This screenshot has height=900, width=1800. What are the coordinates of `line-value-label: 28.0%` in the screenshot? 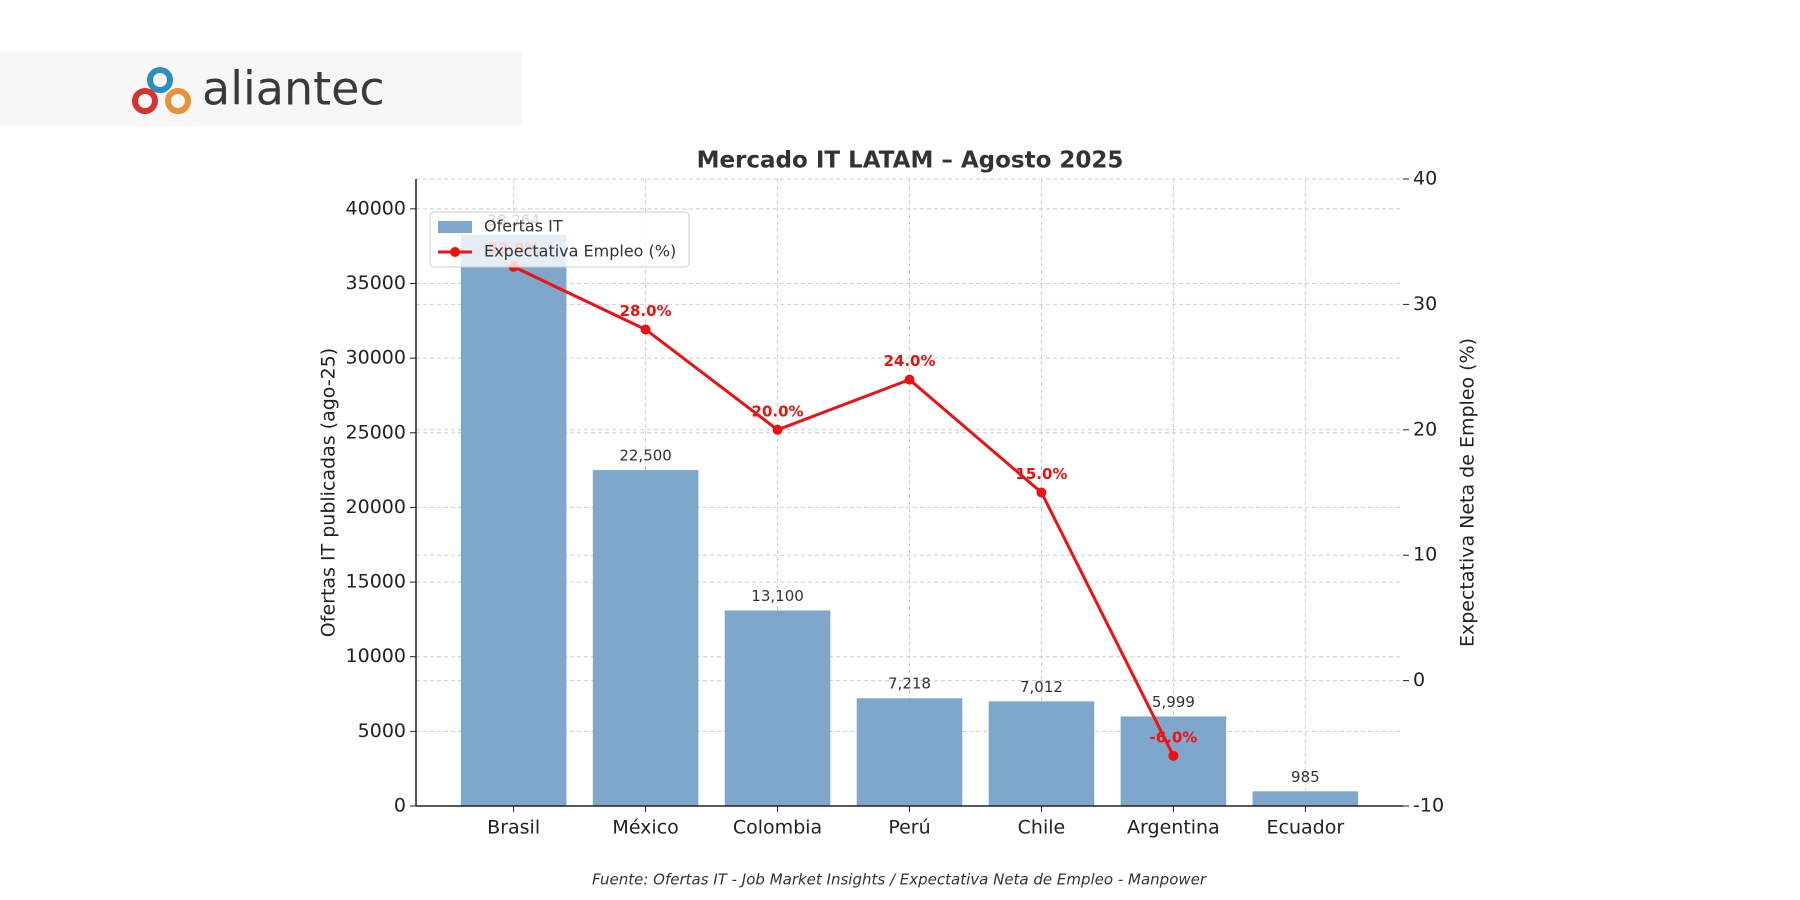 It's located at (646, 311).